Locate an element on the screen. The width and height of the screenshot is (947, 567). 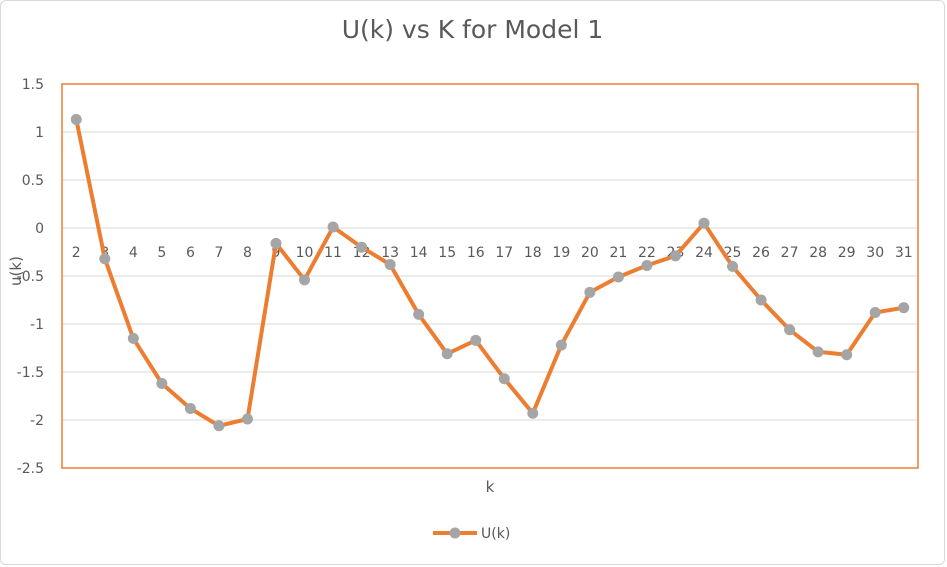
x-tick-label: 6 is located at coordinates (190, 253).